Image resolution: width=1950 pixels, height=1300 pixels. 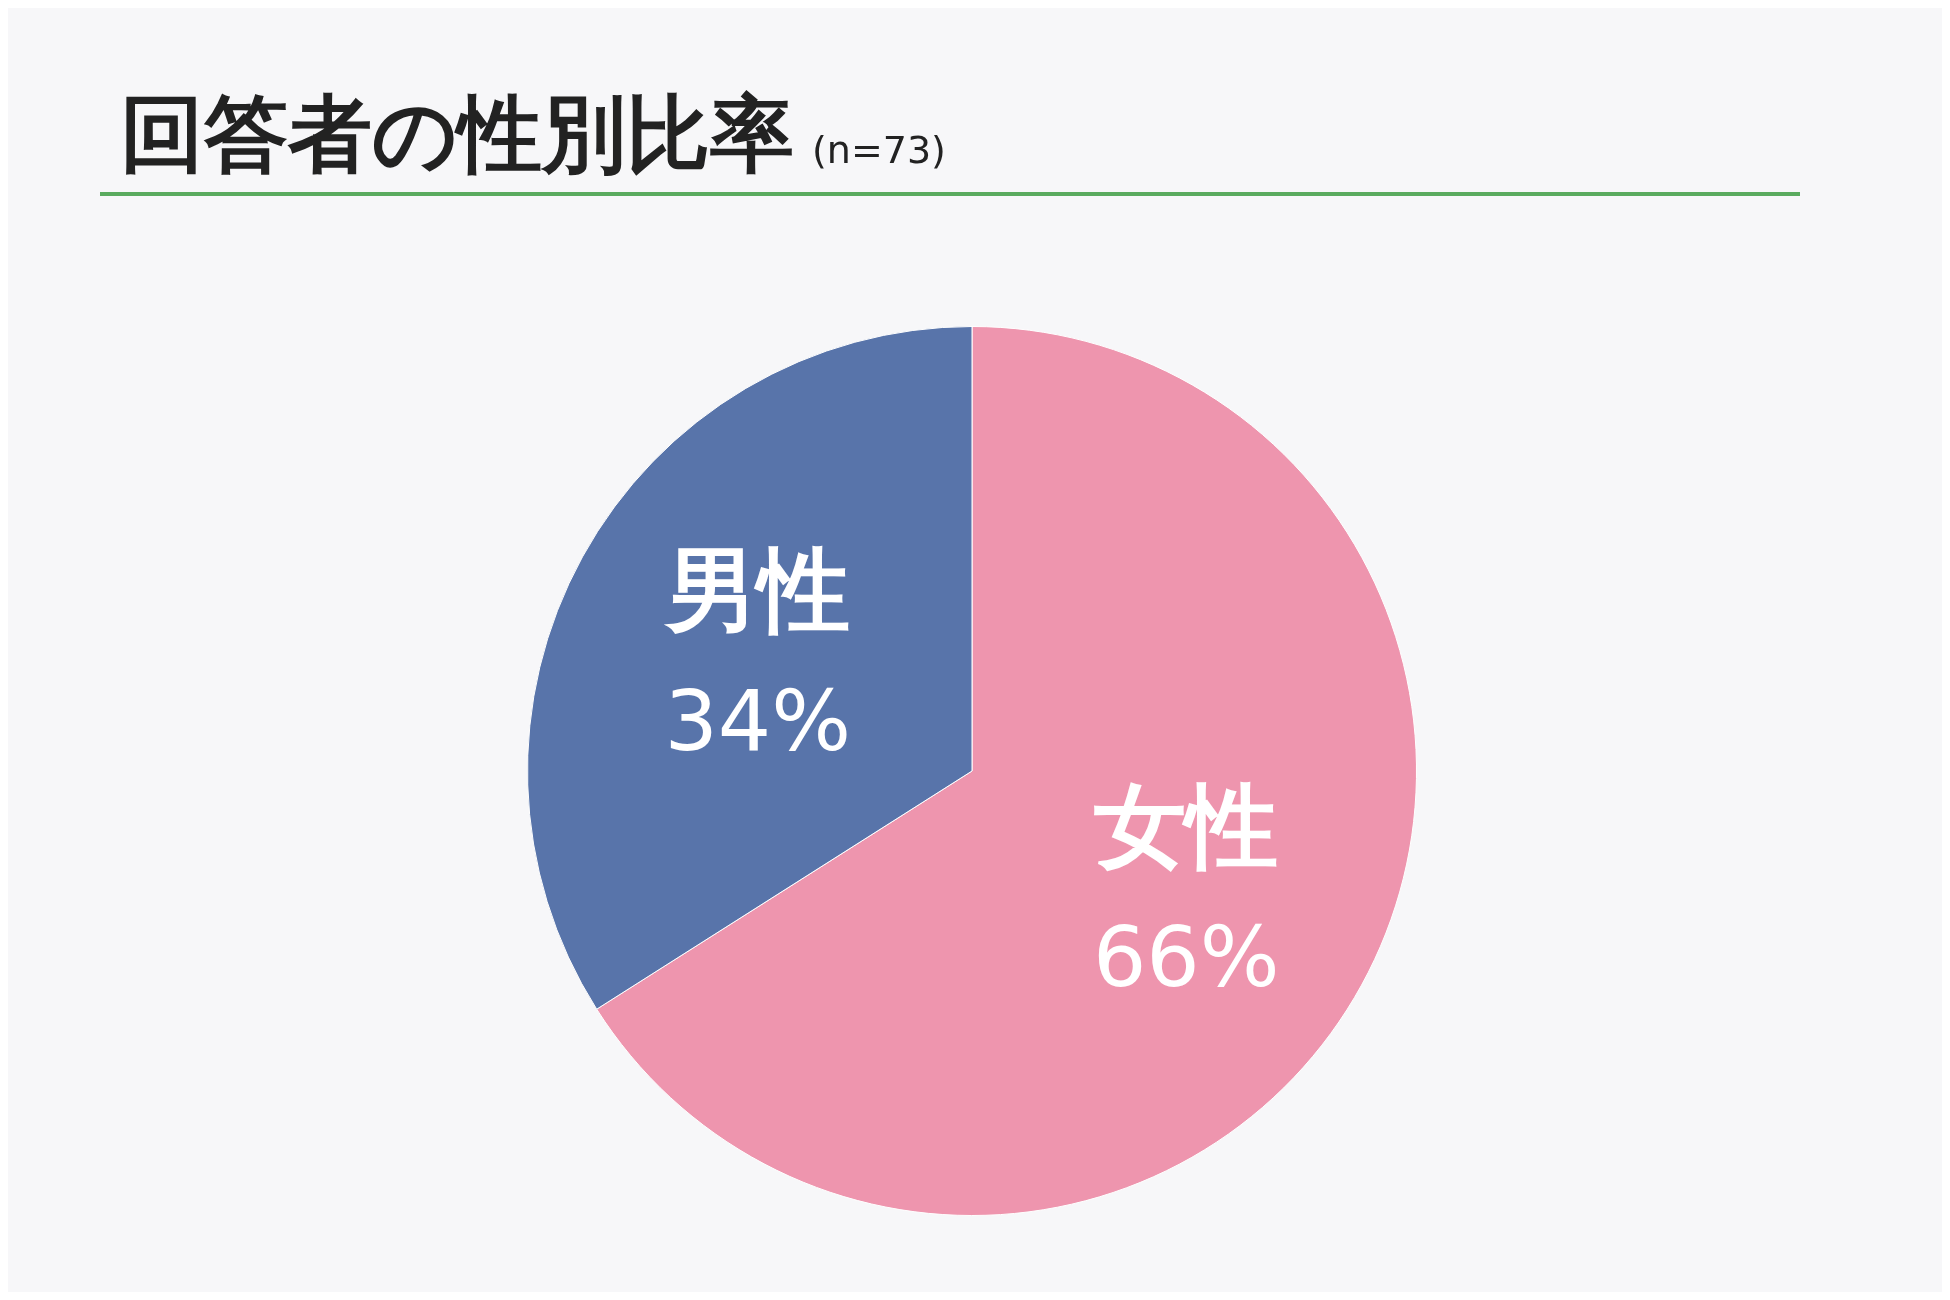 I want to click on chart-subtitle: (n=73), so click(x=879, y=150).